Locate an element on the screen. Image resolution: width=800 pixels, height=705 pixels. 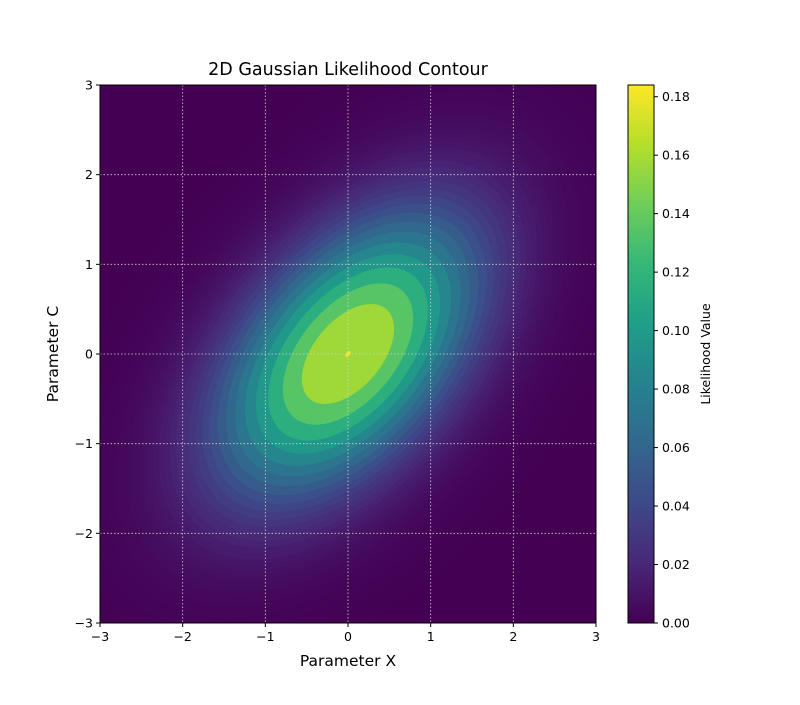
x-axis-ticks: −3 −2 −1 0 1 2 3 is located at coordinates (345, 633).